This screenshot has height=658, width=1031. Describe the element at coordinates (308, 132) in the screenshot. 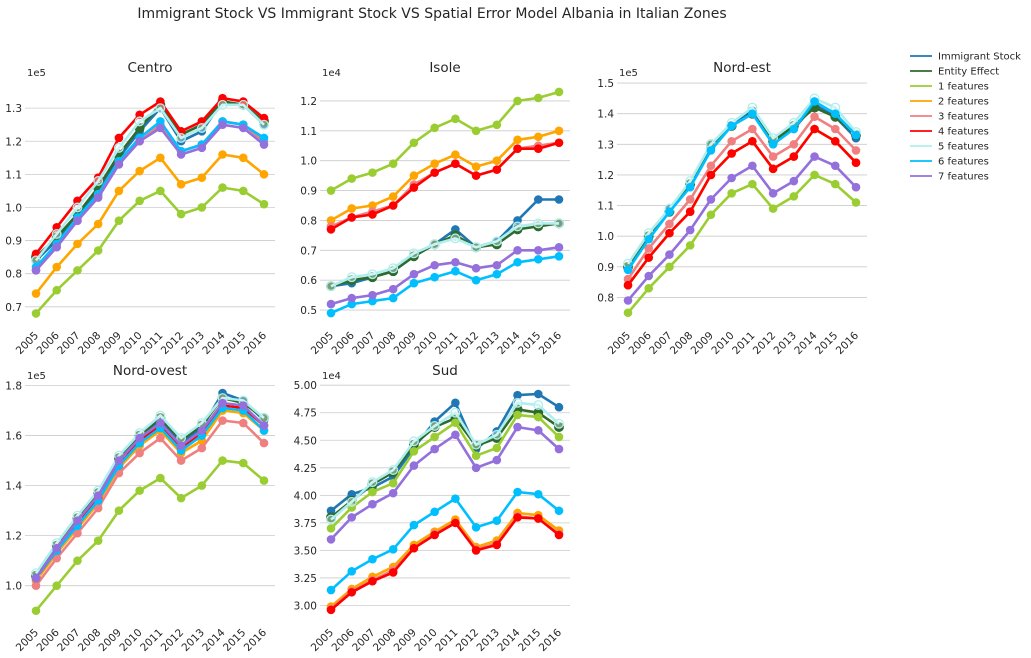

I see `y-tick-label: 1.1` at that location.